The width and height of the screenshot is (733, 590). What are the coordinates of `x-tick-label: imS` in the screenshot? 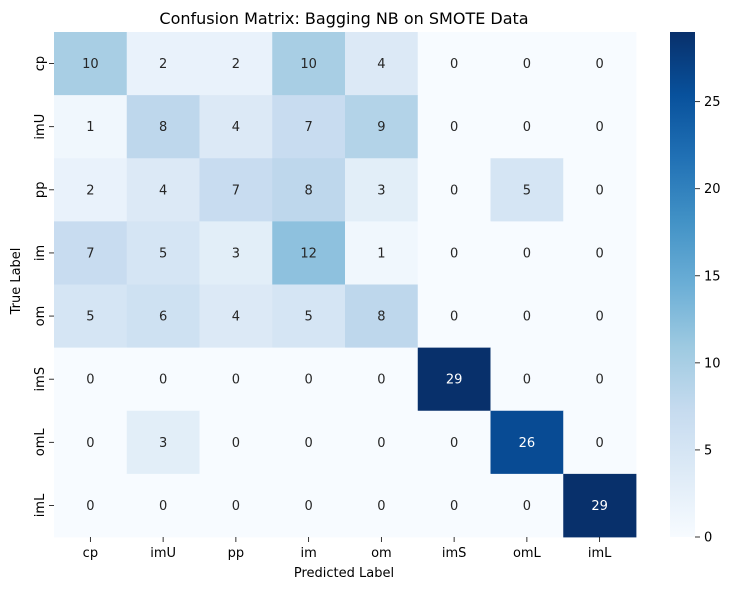 It's located at (454, 553).